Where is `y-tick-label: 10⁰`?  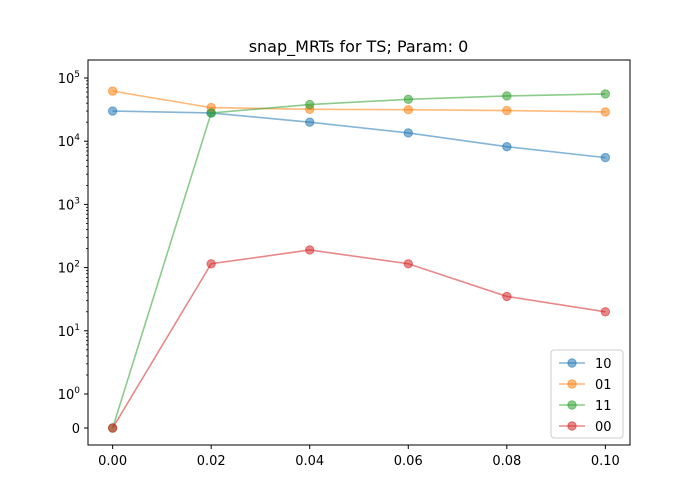
y-tick-label: 10⁰ is located at coordinates (69, 394).